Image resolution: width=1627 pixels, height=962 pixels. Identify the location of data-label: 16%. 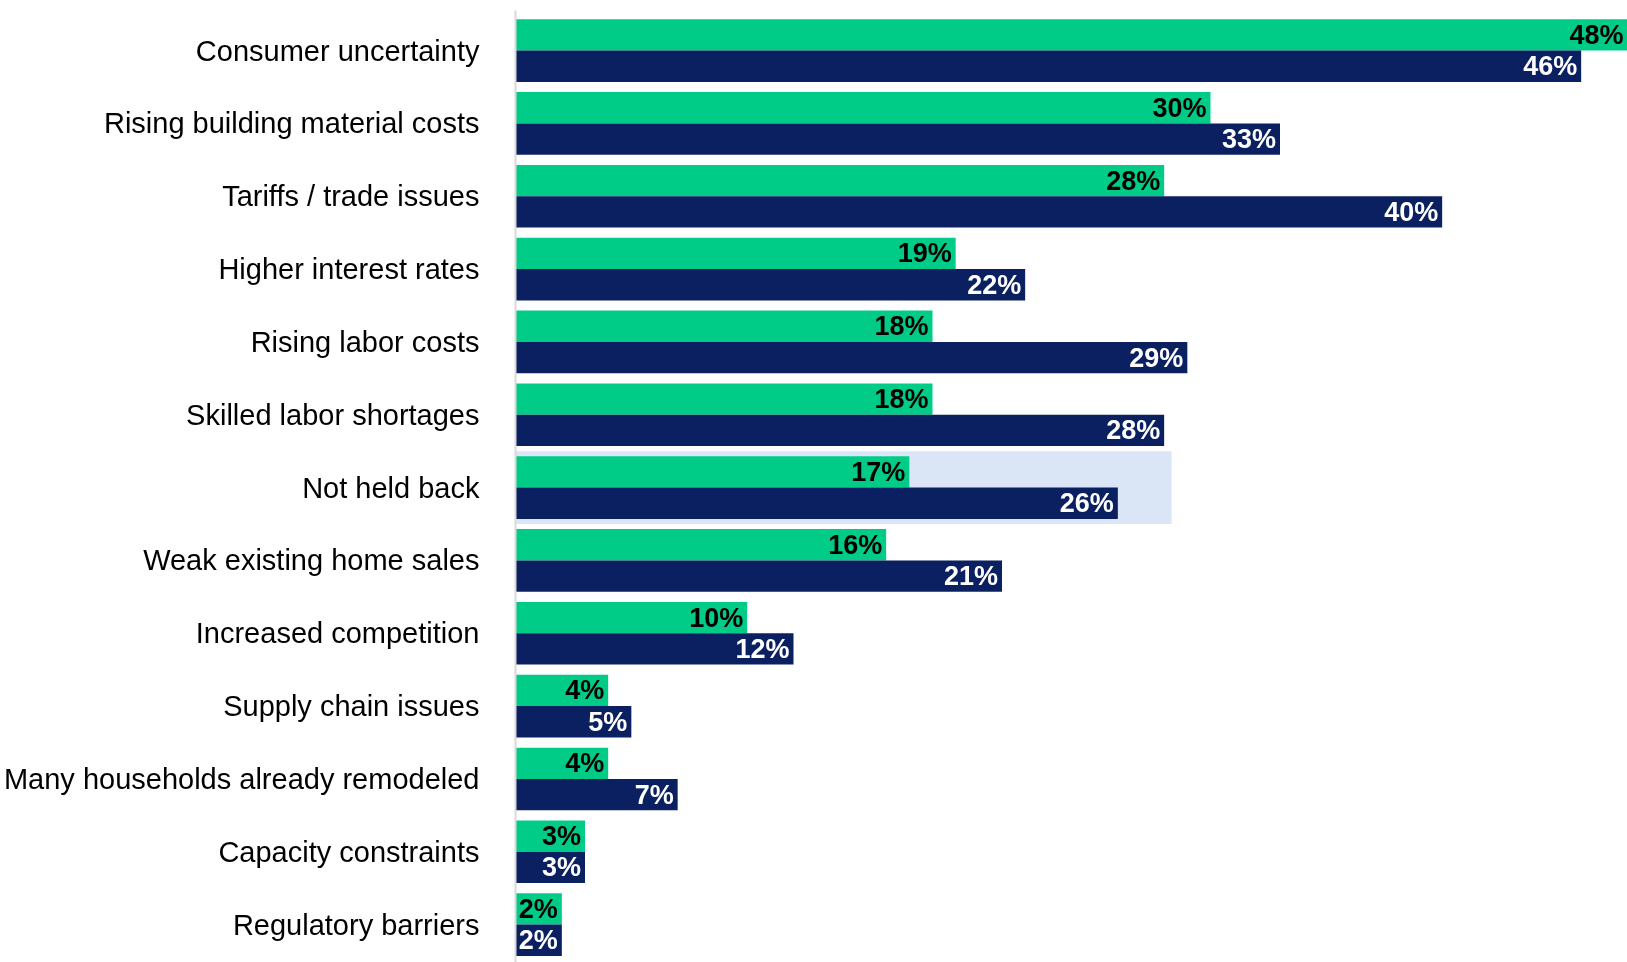
(855, 544).